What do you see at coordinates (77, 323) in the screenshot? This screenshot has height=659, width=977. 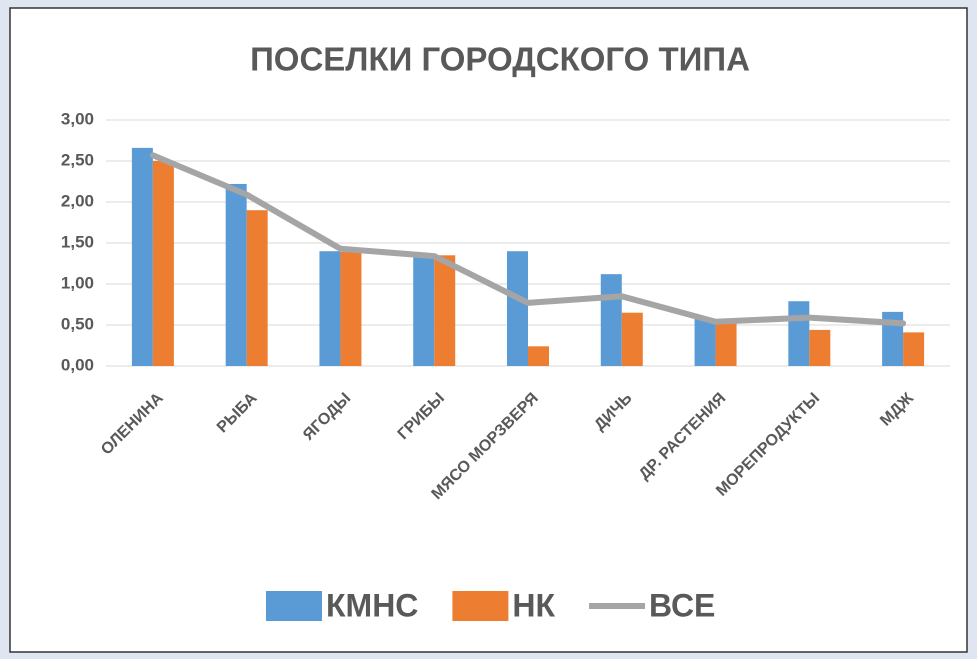 I see `y-tick-label: 0,50` at bounding box center [77, 323].